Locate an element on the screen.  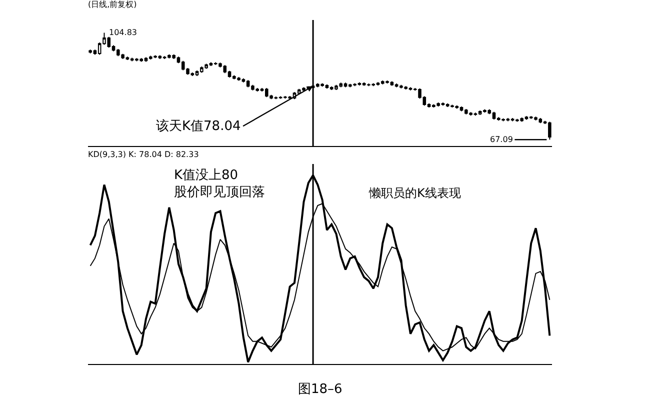
annotation: K值没上80 股价即见顶回落 is located at coordinates (219, 184).